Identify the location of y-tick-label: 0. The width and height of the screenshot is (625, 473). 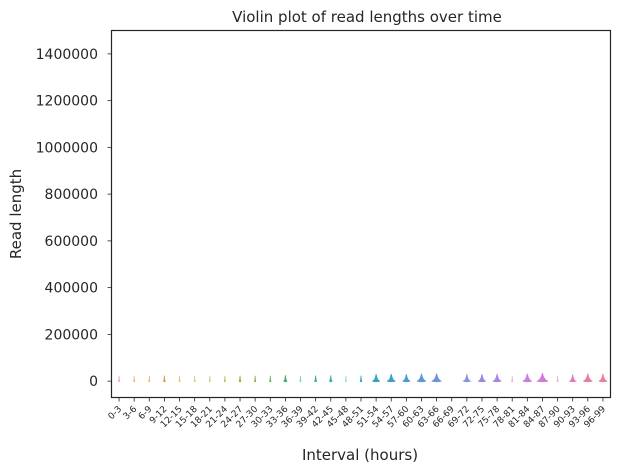
(93, 382).